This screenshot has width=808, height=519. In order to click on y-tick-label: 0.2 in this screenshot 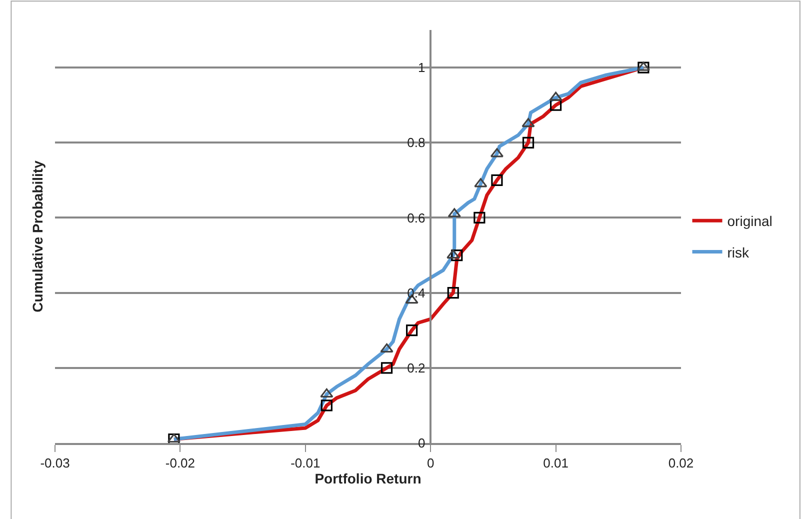, I will do `click(416, 368)`.